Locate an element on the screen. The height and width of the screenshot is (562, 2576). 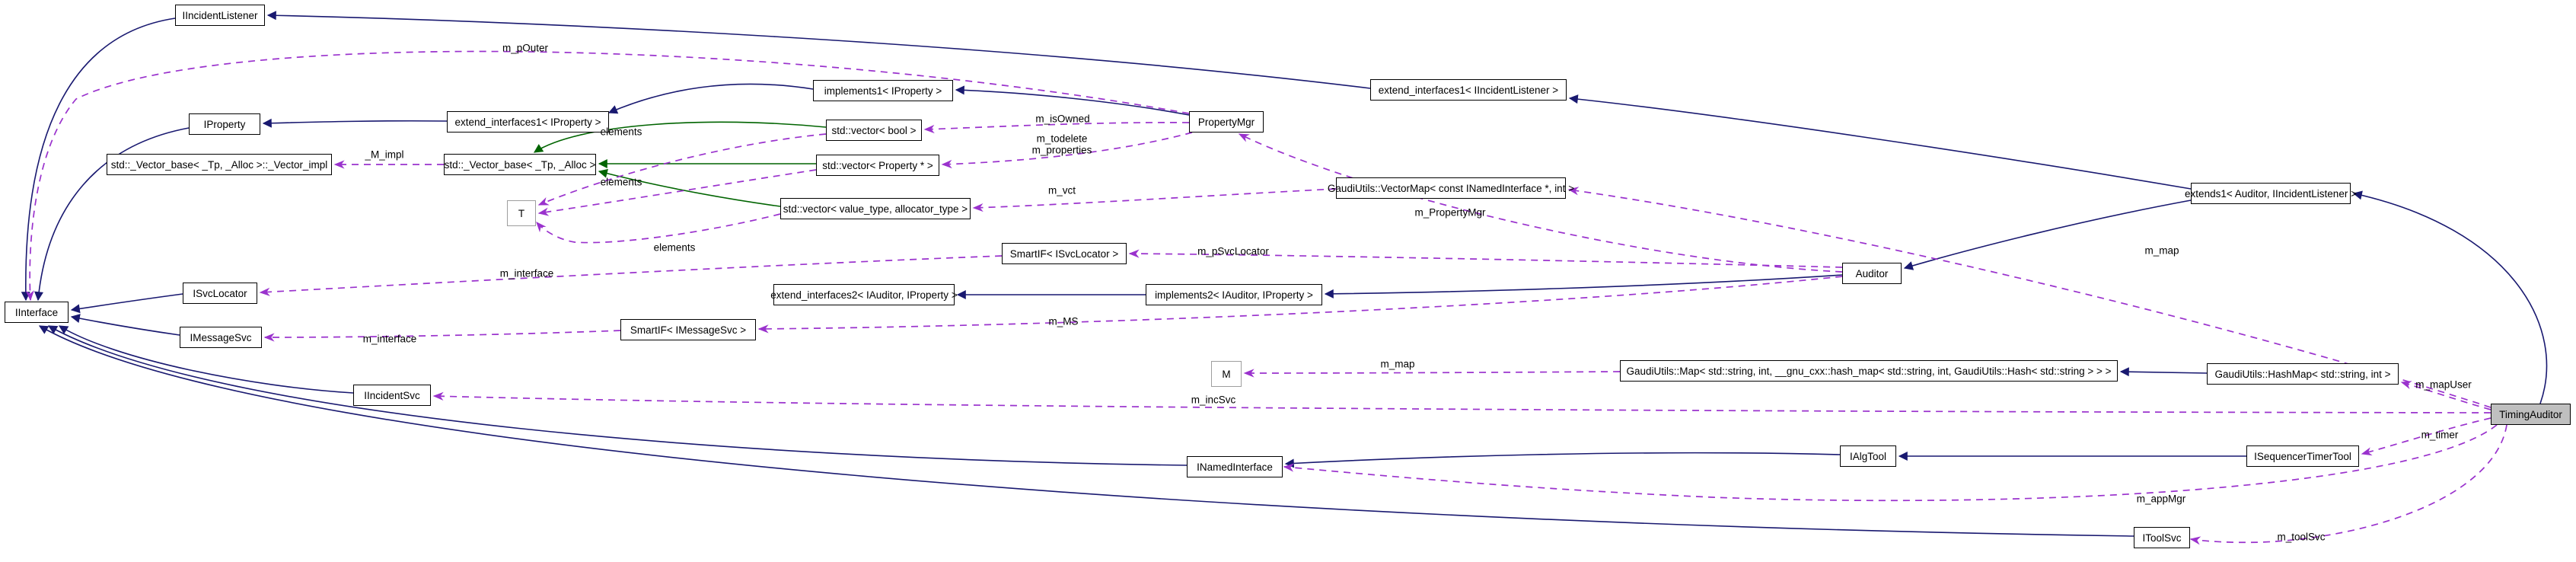
edge-SmartIFISvcLocator-to-ISvcLocator is located at coordinates (631, 275).